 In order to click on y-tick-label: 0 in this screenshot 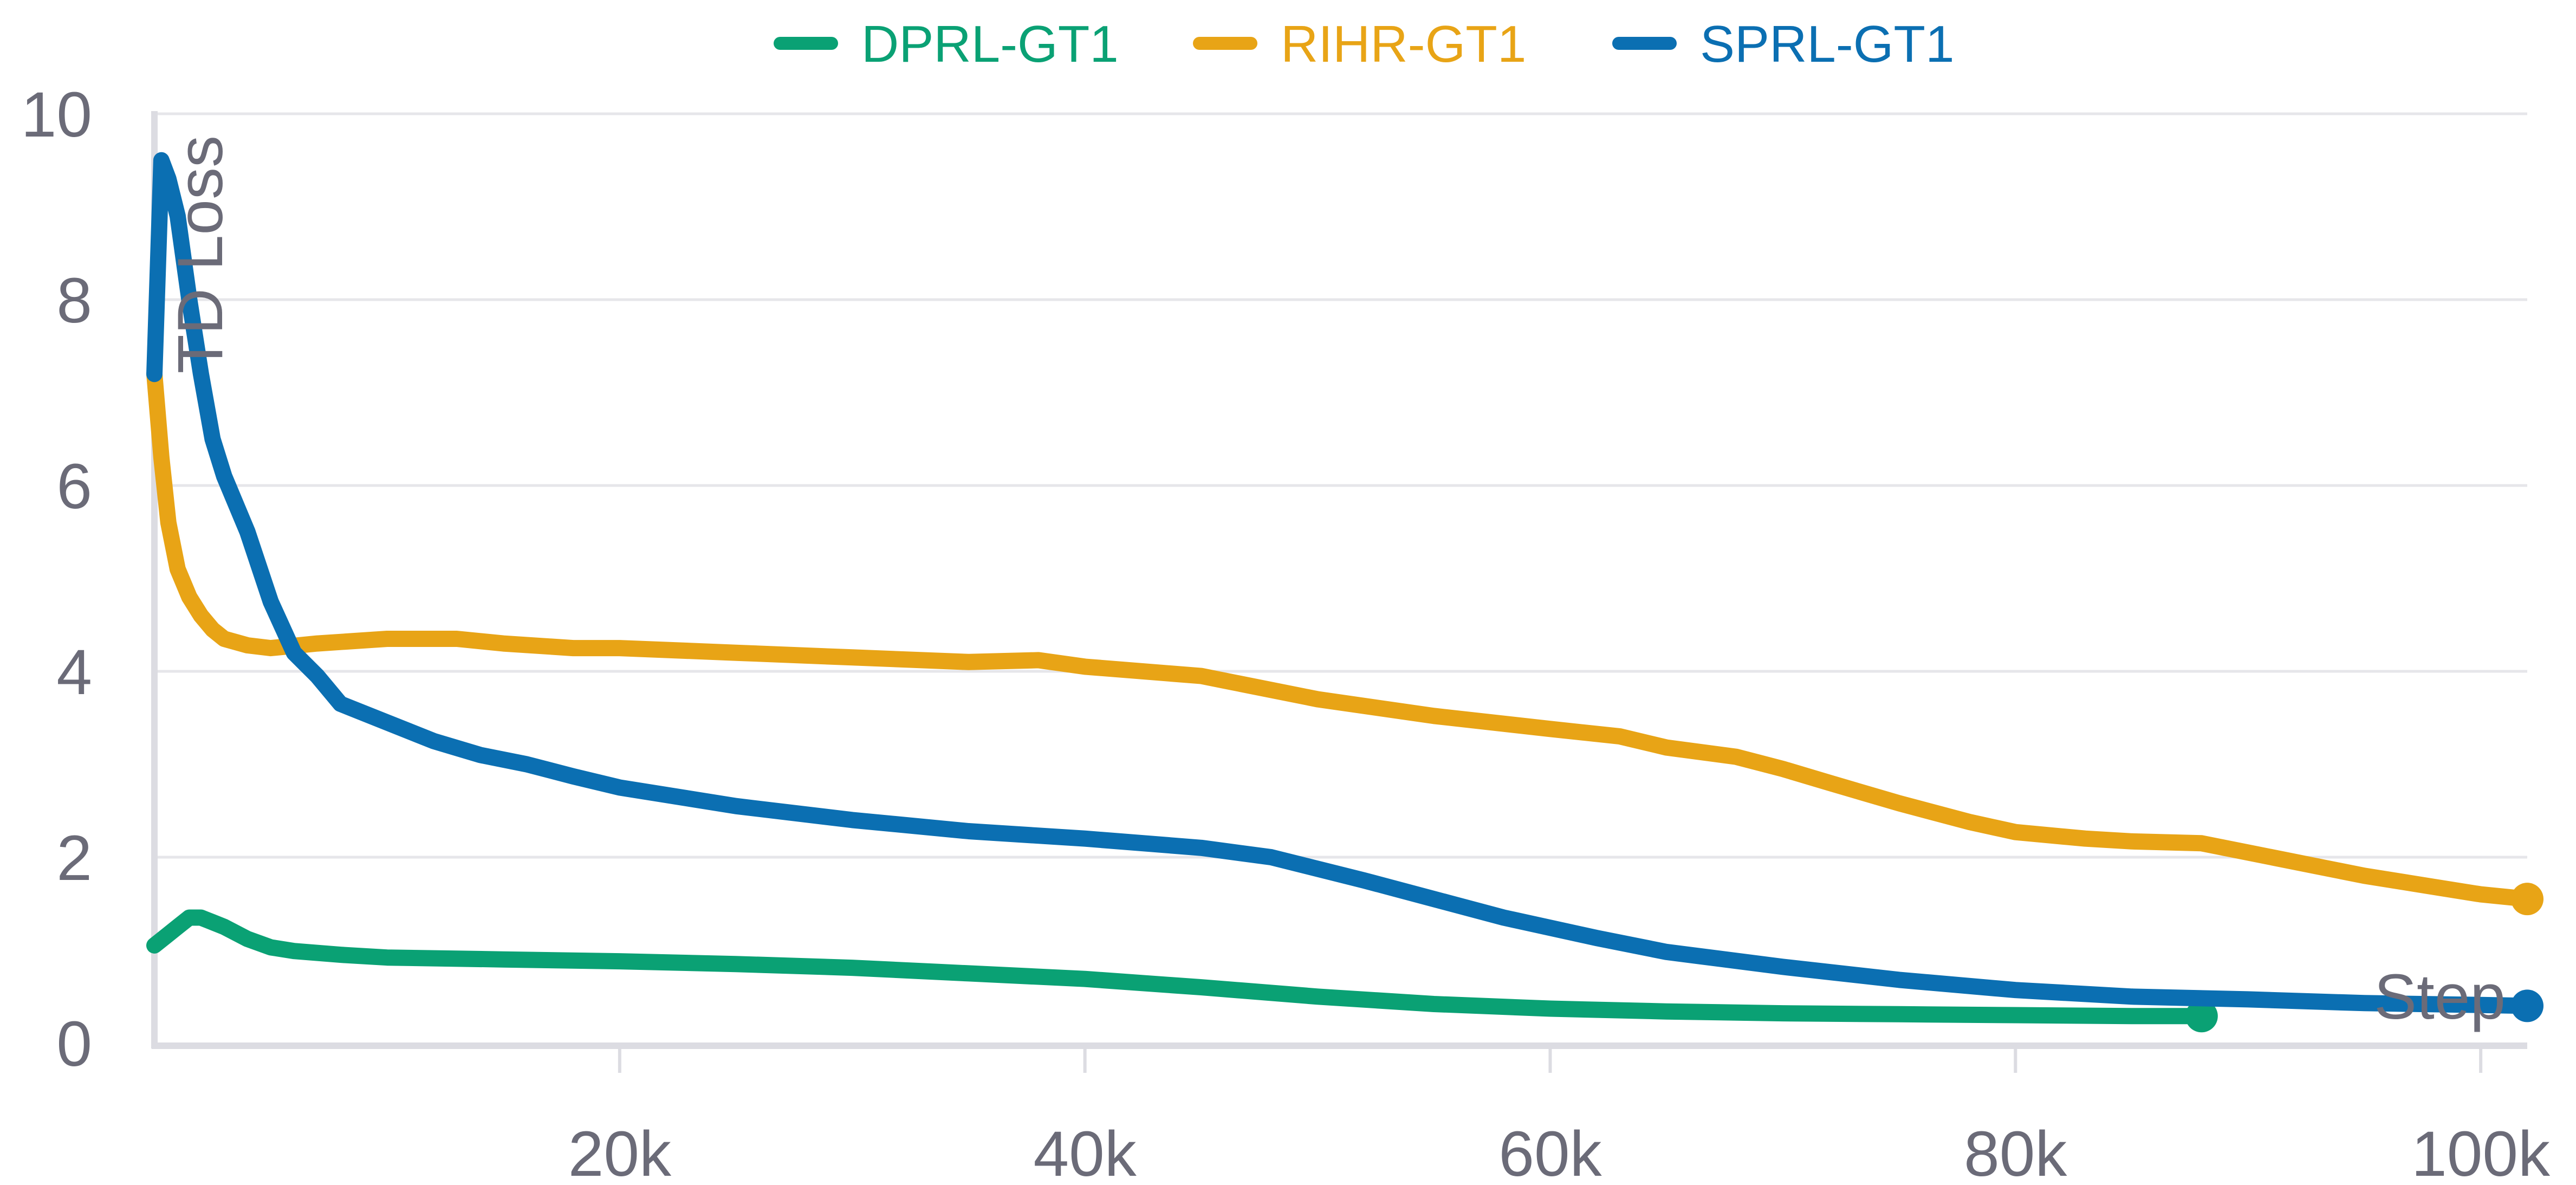, I will do `click(74, 1044)`.